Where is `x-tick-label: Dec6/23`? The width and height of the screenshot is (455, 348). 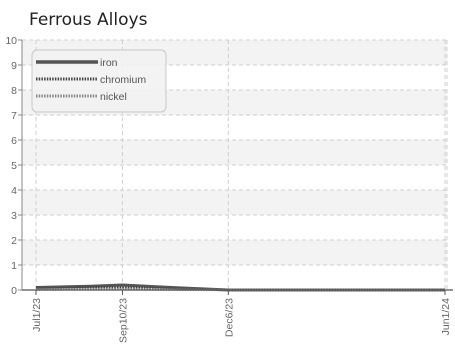 x-tick-label: Dec6/23 is located at coordinates (229, 317).